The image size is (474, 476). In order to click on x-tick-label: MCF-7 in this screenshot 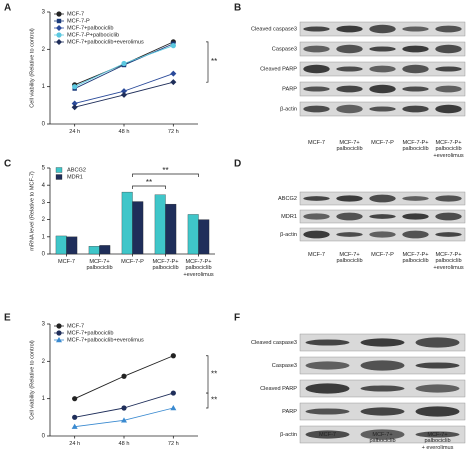, I will do `click(66, 262)`.